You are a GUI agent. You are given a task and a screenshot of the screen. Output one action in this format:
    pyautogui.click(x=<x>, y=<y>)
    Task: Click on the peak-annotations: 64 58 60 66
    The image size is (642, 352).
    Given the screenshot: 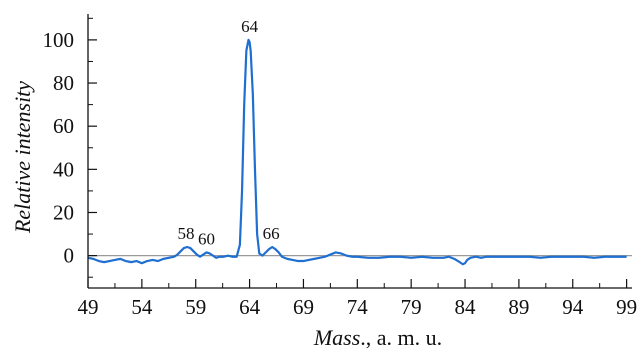 What is the action you would take?
    pyautogui.click(x=229, y=133)
    